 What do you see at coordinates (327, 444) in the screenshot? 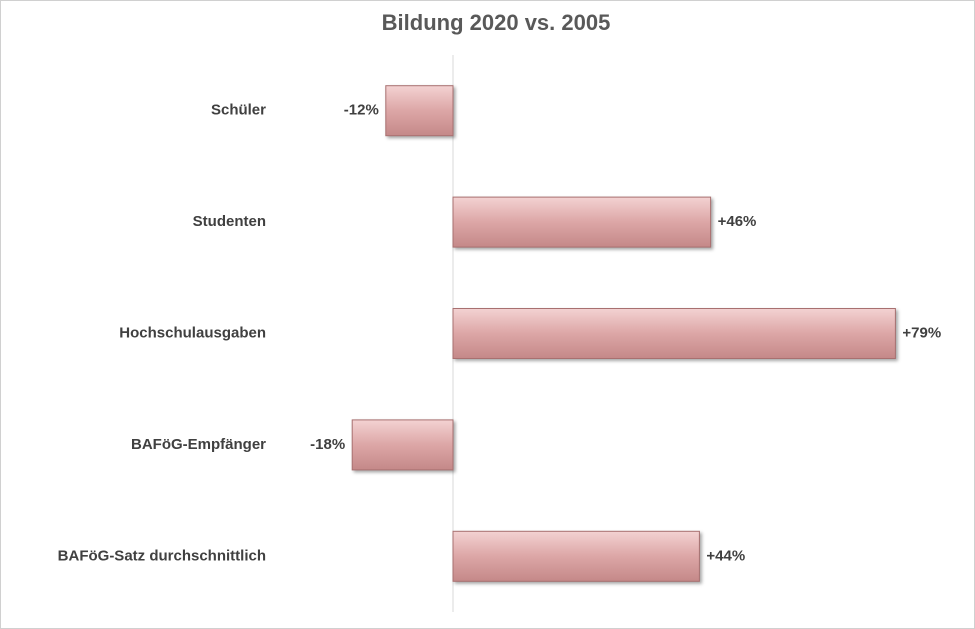
I see `value-label: -18%` at bounding box center [327, 444].